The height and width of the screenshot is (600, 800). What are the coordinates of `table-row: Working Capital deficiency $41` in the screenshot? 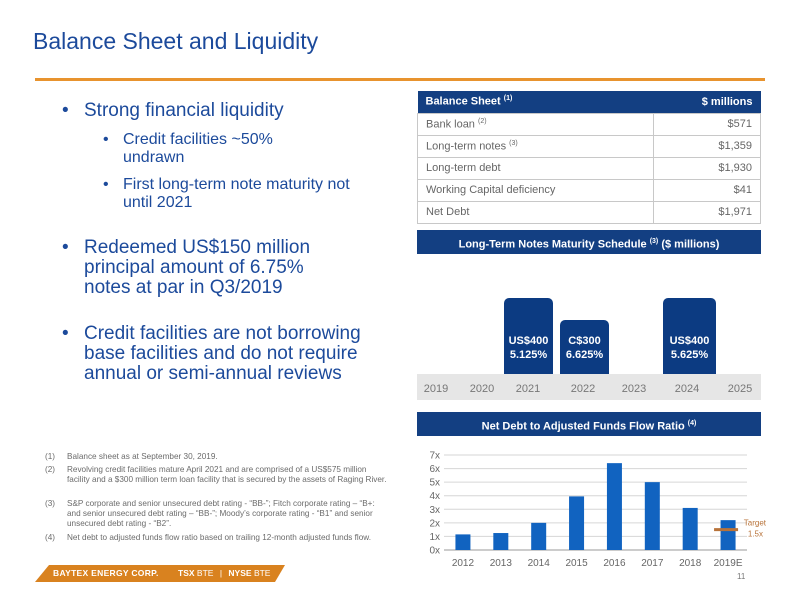 It's located at (589, 190).